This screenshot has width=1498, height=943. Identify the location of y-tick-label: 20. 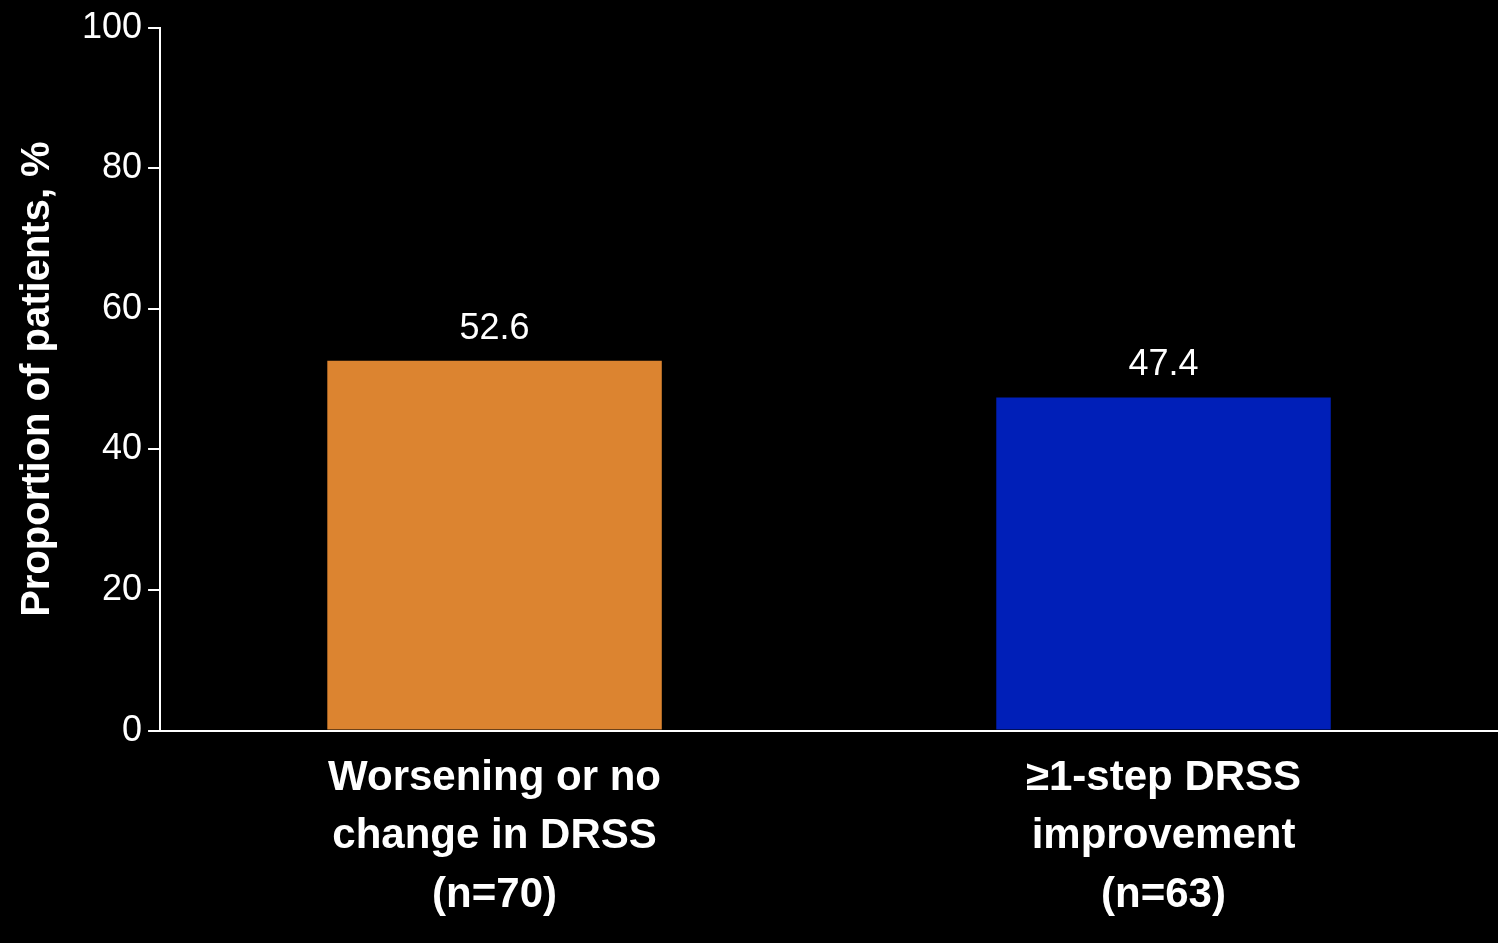
(122, 587).